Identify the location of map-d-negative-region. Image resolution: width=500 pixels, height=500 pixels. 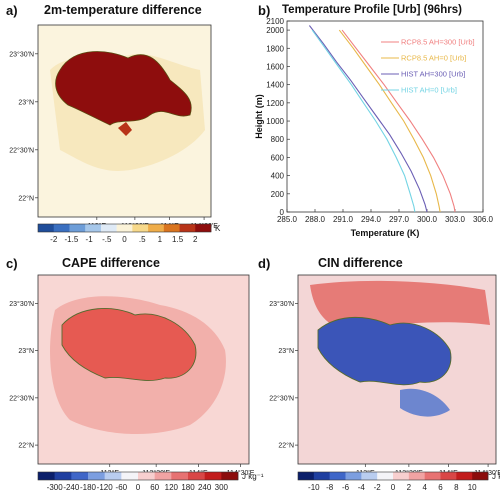
(384, 351).